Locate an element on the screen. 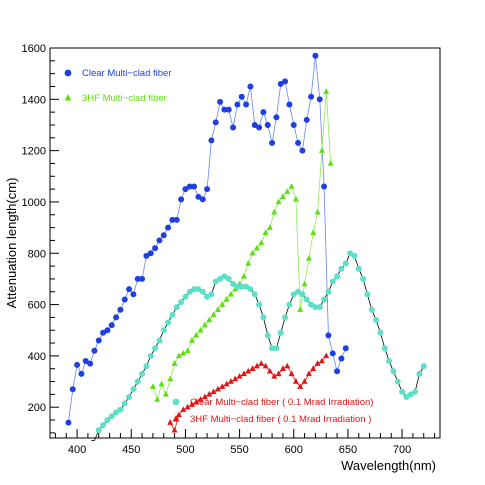 The width and height of the screenshot is (485, 485). x-tick-label: 650 is located at coordinates (348, 450).